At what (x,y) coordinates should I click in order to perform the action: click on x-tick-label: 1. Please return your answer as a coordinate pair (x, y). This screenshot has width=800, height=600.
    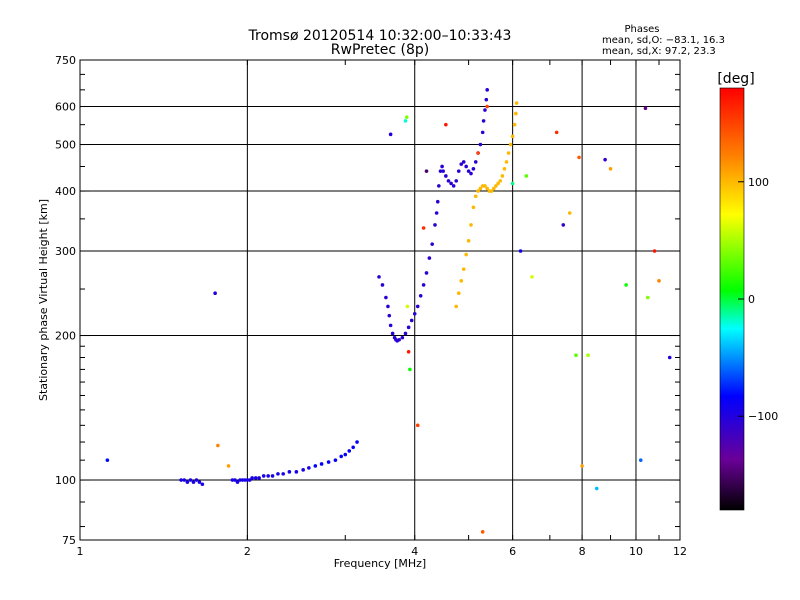
    Looking at the image, I should click on (80, 551).